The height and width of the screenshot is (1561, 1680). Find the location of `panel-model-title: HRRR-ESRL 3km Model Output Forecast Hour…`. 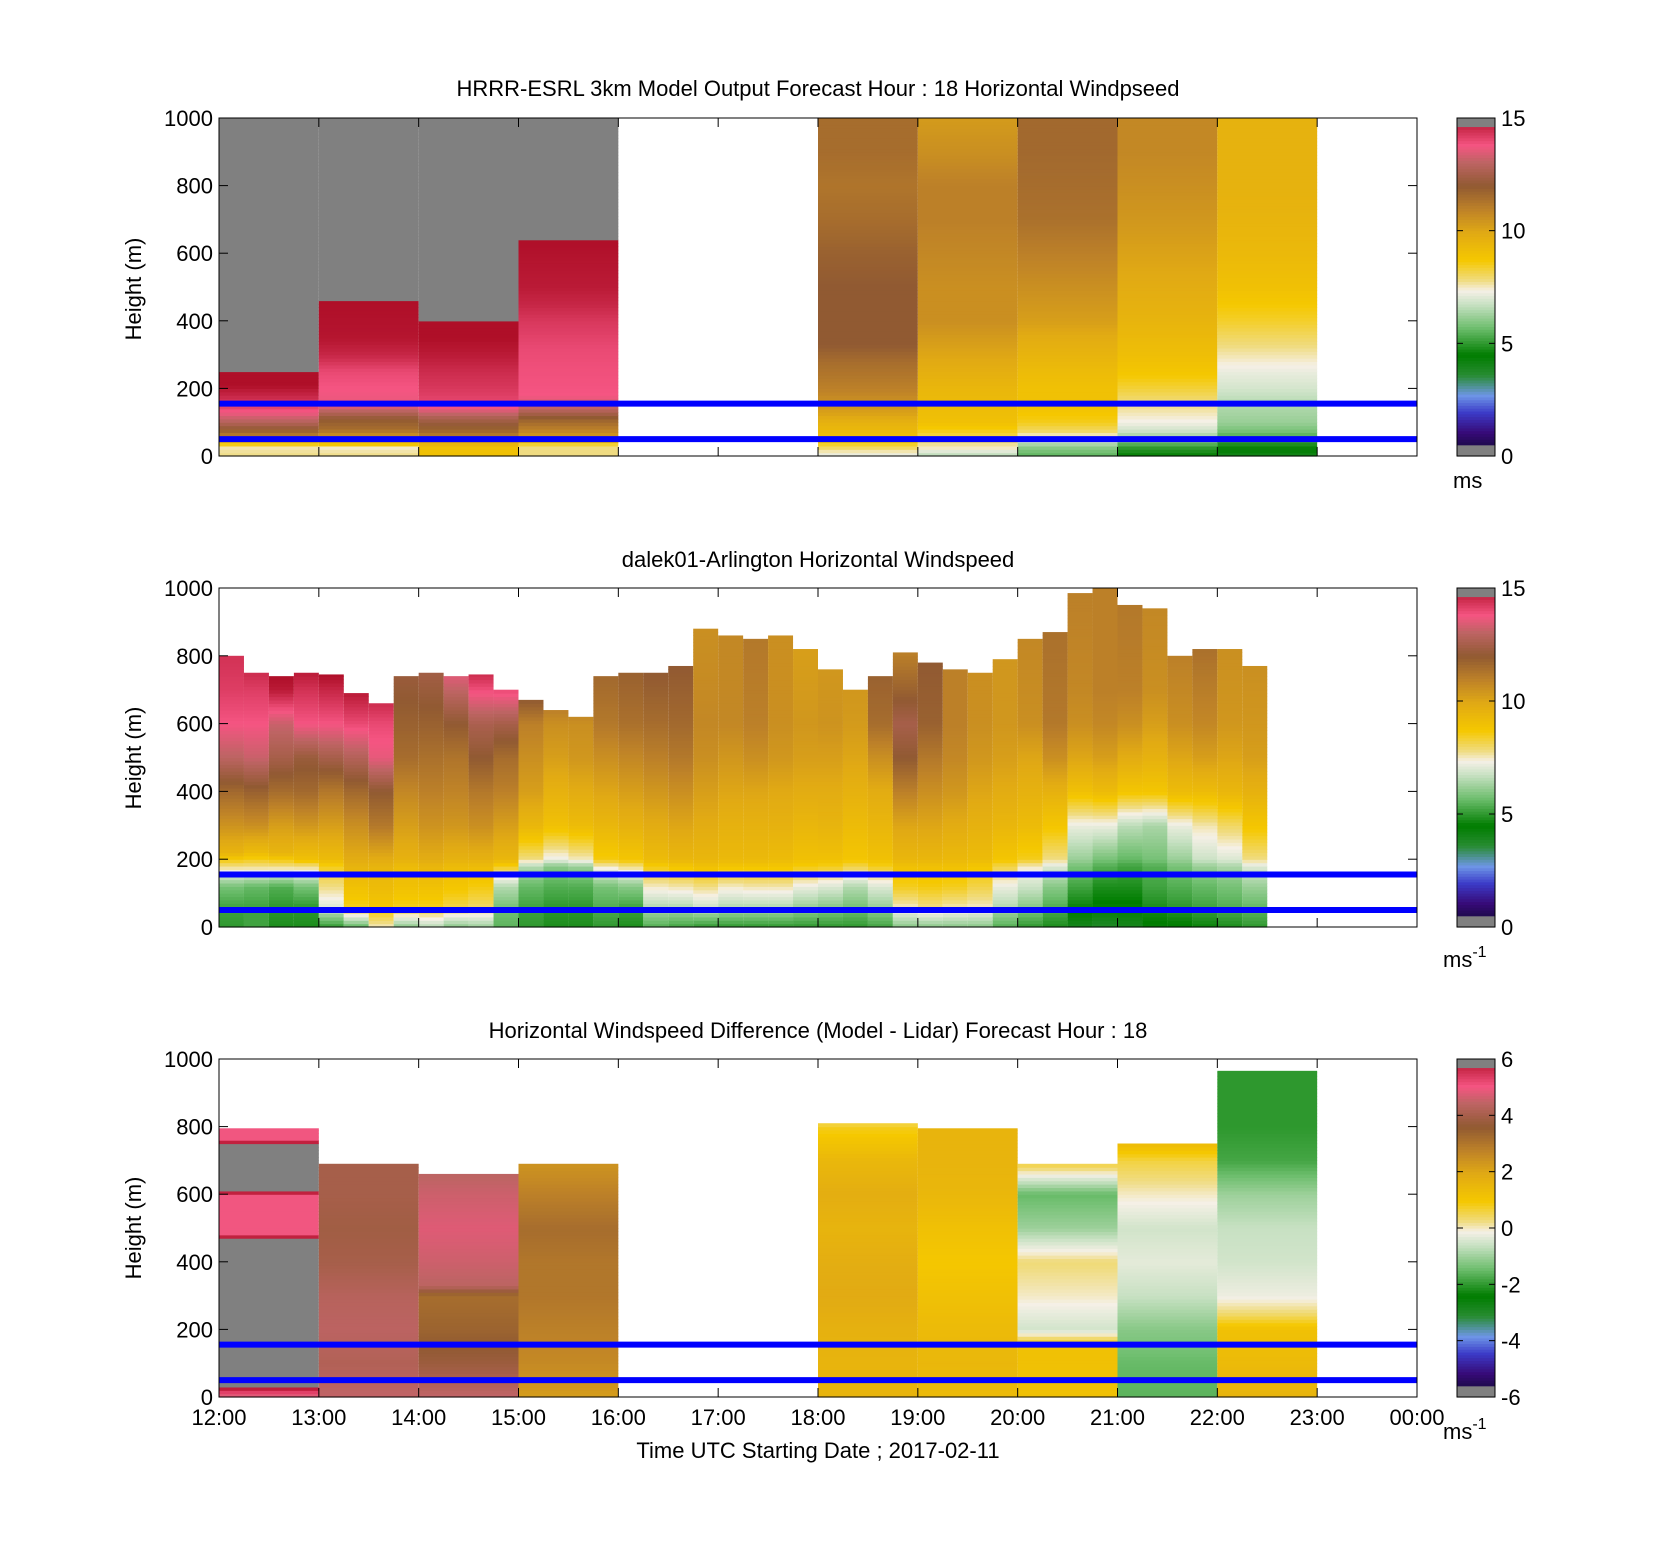

panel-model-title: HRRR-ESRL 3km Model Output Forecast Hour… is located at coordinates (817, 88).